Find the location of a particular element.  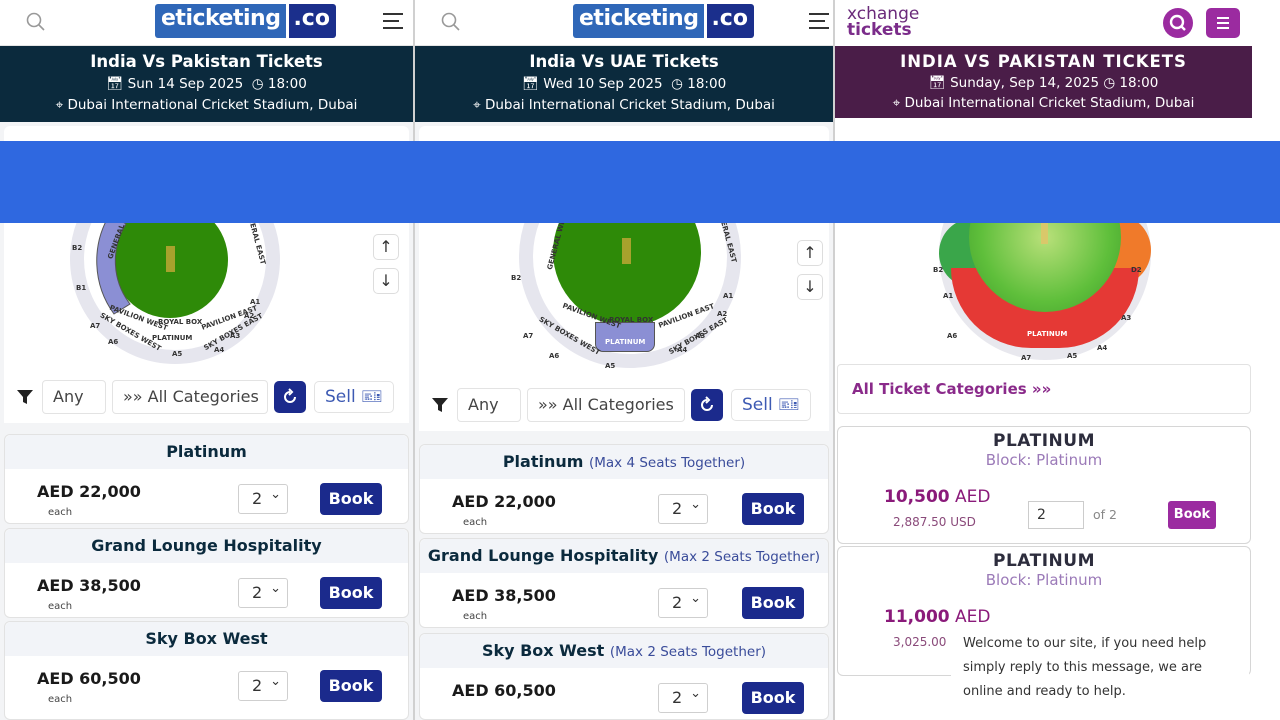

search-button is located at coordinates (1178, 23).